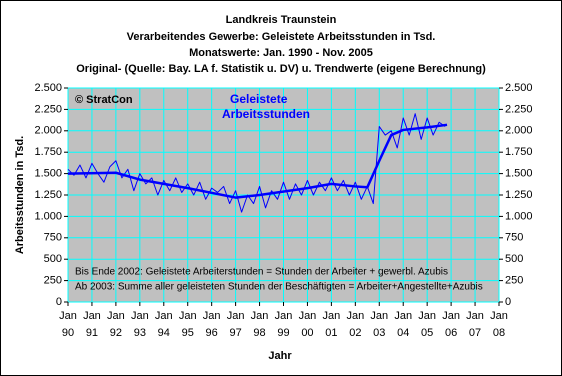  Describe the element at coordinates (519, 88) in the screenshot. I see `y2-tick-label: 2.500` at that location.